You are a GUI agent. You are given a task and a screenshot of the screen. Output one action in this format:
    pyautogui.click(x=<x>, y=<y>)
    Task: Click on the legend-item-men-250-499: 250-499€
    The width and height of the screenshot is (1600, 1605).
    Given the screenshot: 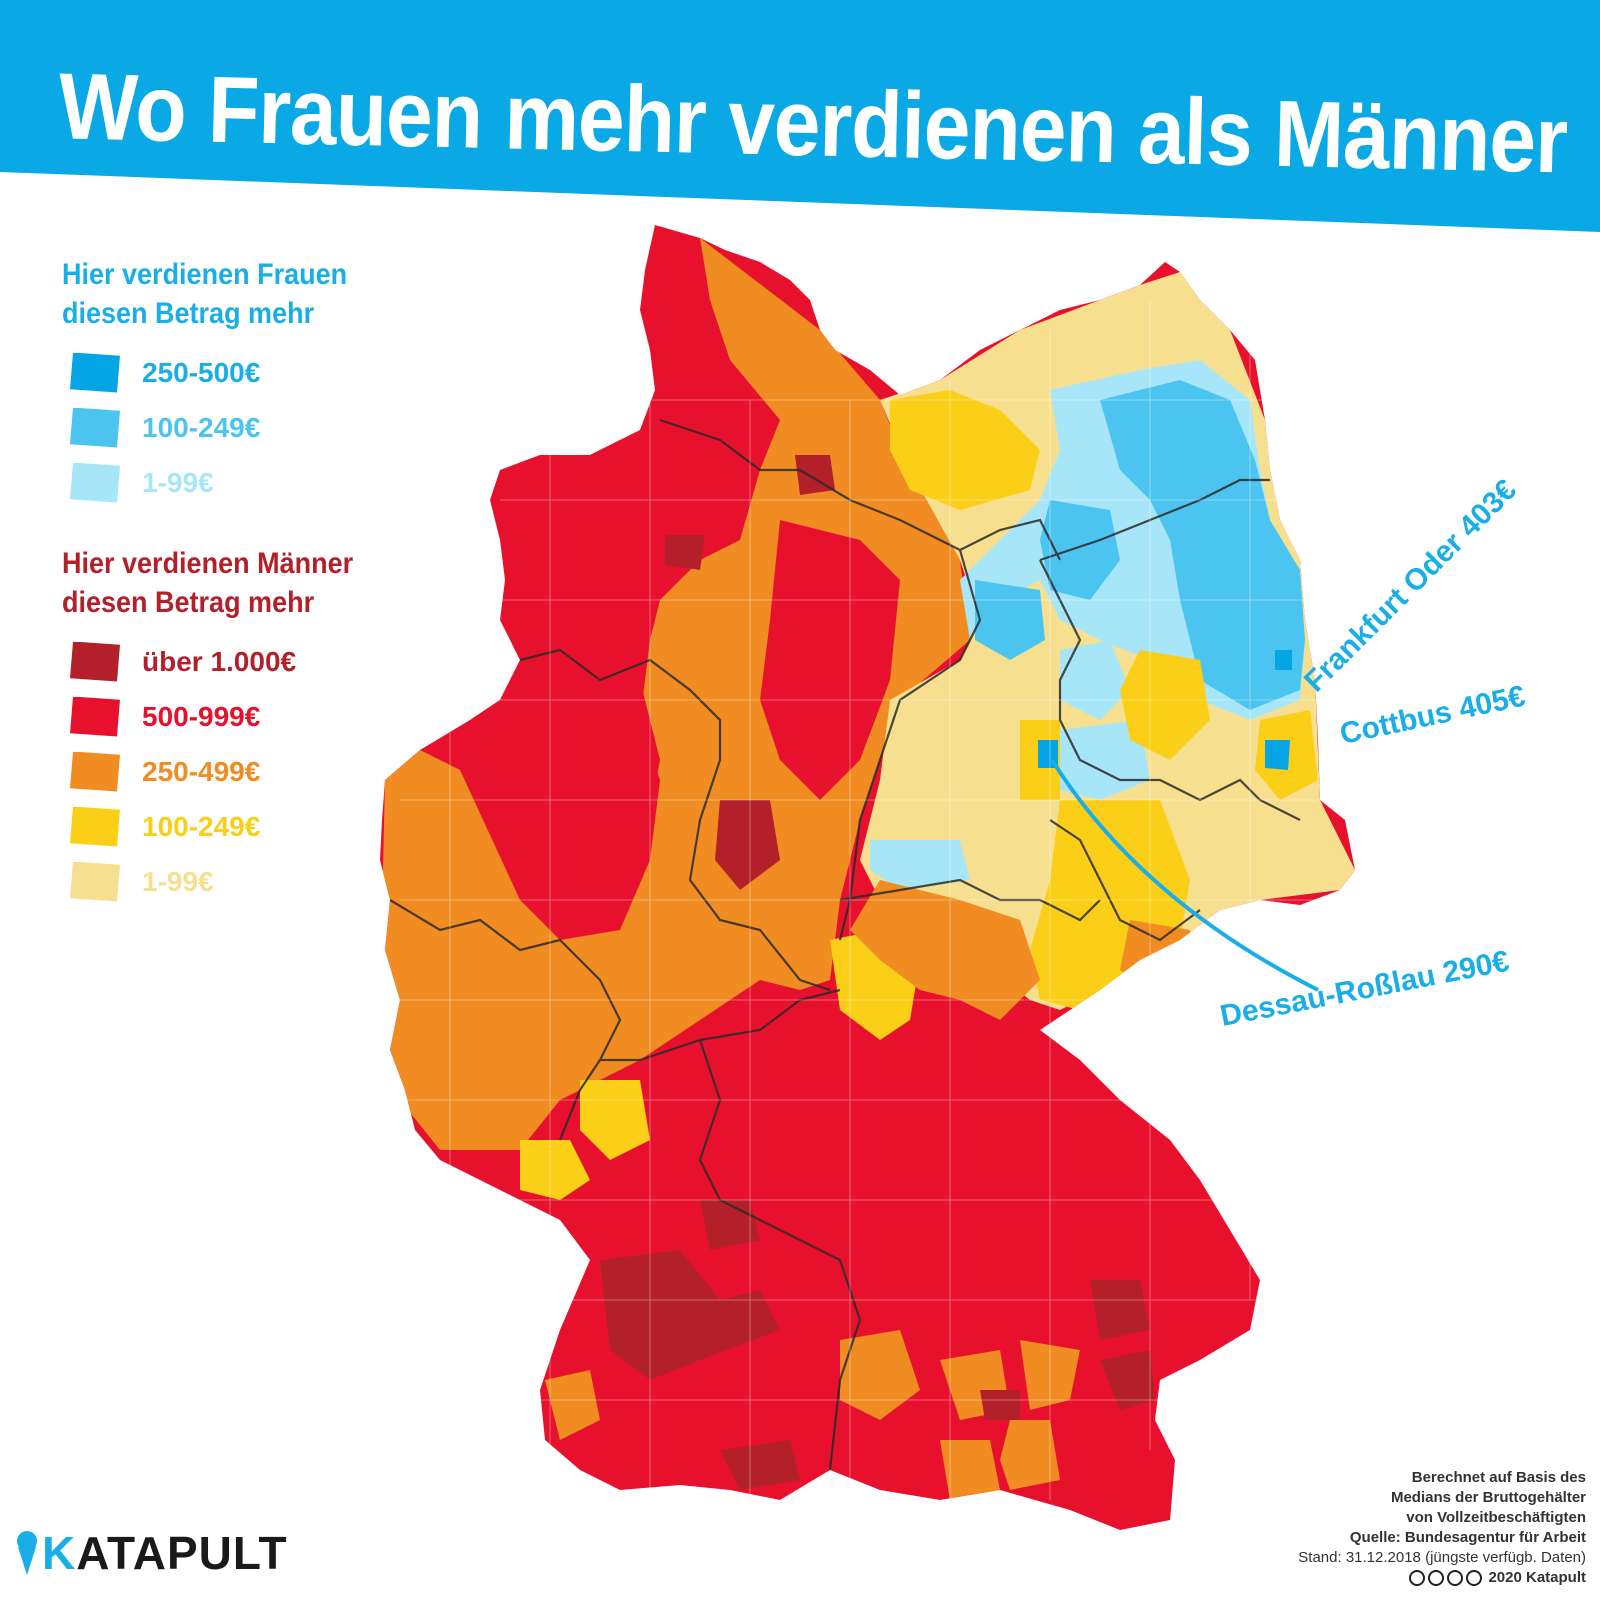 What is the action you would take?
    pyautogui.click(x=227, y=771)
    